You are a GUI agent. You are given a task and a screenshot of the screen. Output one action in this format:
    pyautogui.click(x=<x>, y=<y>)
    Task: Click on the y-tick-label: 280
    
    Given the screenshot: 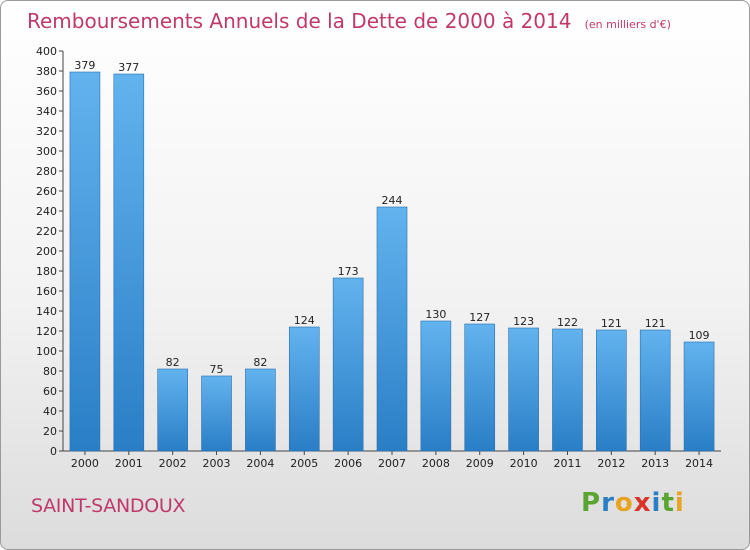 What is the action you would take?
    pyautogui.click(x=46, y=171)
    